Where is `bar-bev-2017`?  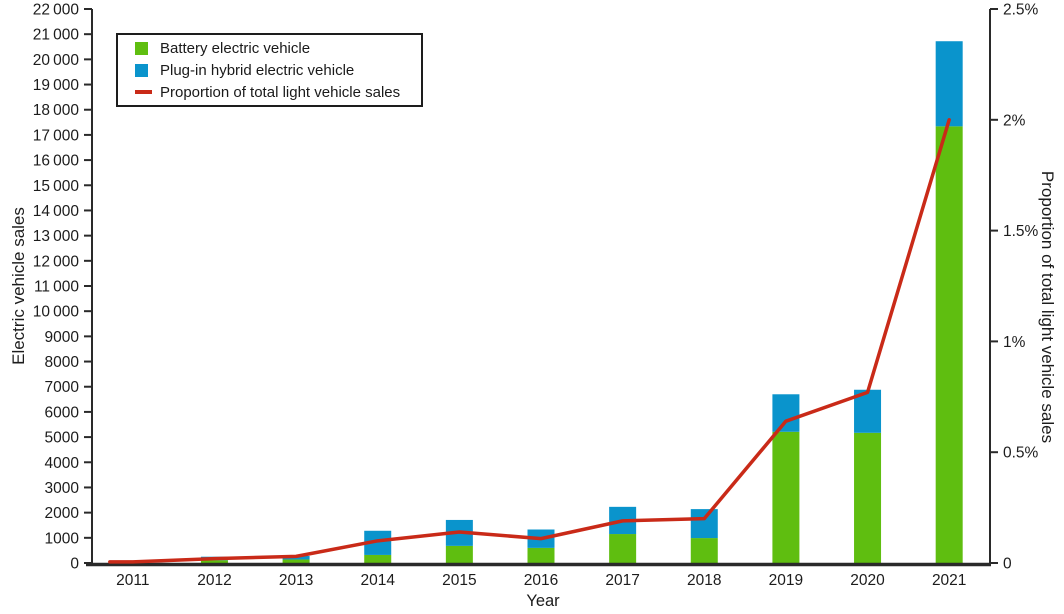
bar-bev-2017 is located at coordinates (623, 548).